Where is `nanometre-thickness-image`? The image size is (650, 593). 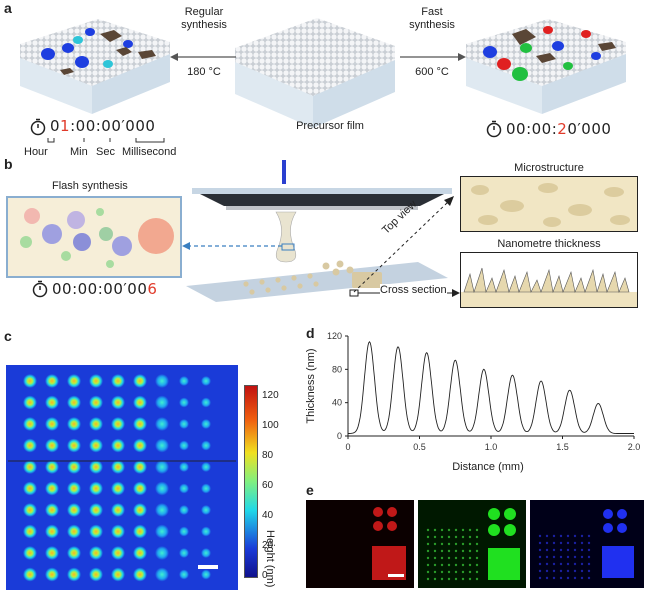
nanometre-thickness-image is located at coordinates (549, 280).